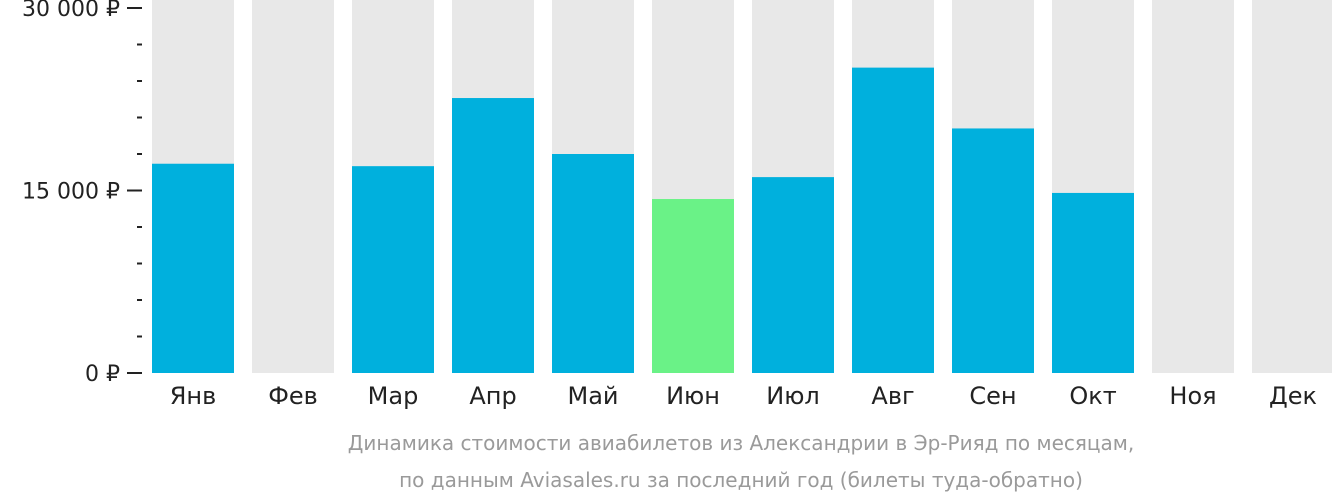 This screenshot has height=502, width=1332. I want to click on x-tick-label: Апр, so click(492, 396).